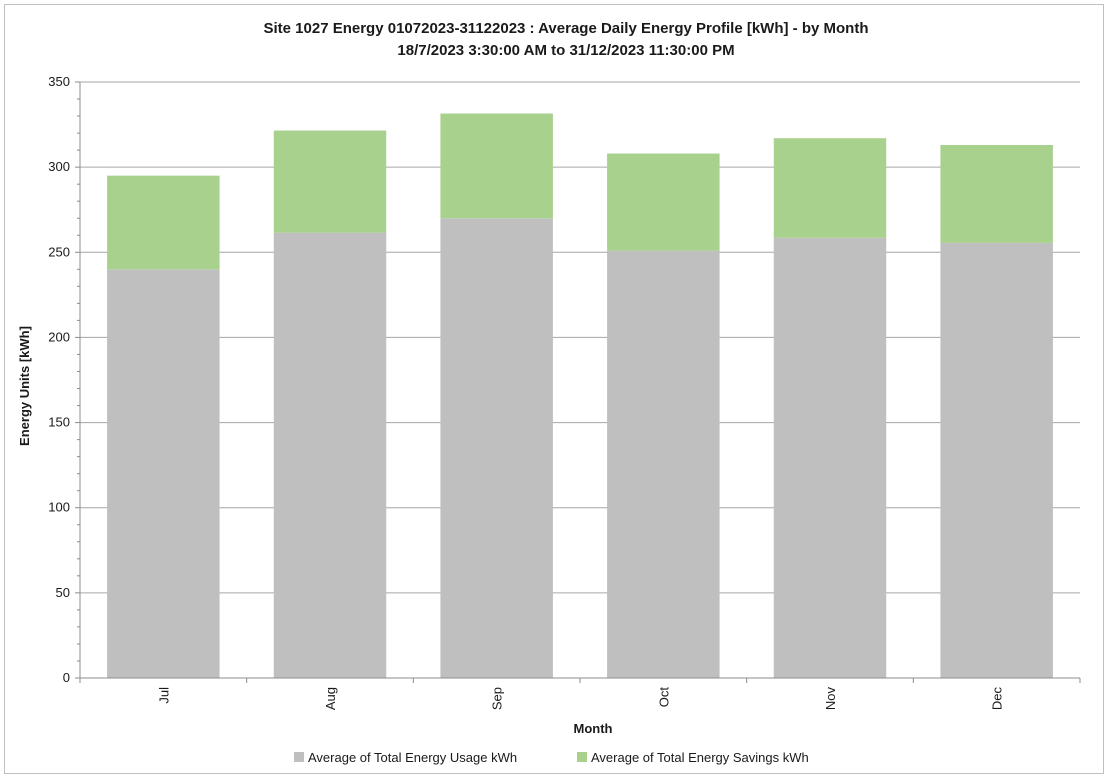 The image size is (1108, 778). Describe the element at coordinates (63, 592) in the screenshot. I see `y-tick-label-50: 50` at that location.